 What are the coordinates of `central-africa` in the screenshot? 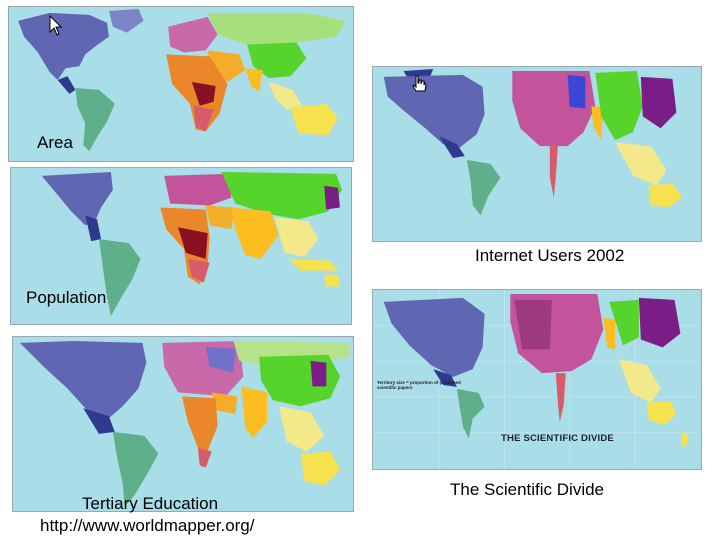 It's located at (193, 243).